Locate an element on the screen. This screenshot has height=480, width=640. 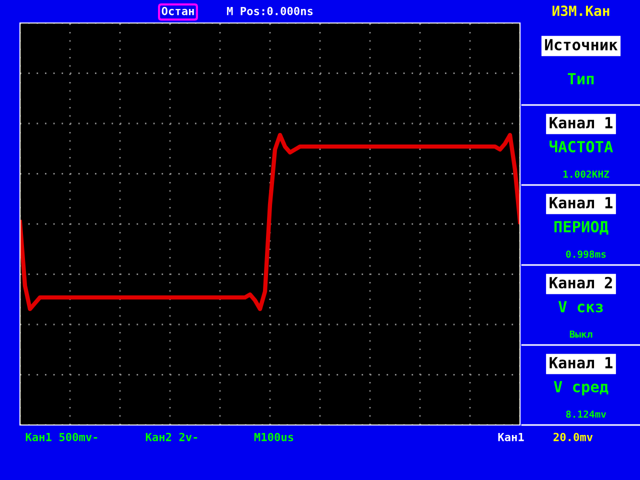
text: Кан1 is located at coordinates (511, 437).